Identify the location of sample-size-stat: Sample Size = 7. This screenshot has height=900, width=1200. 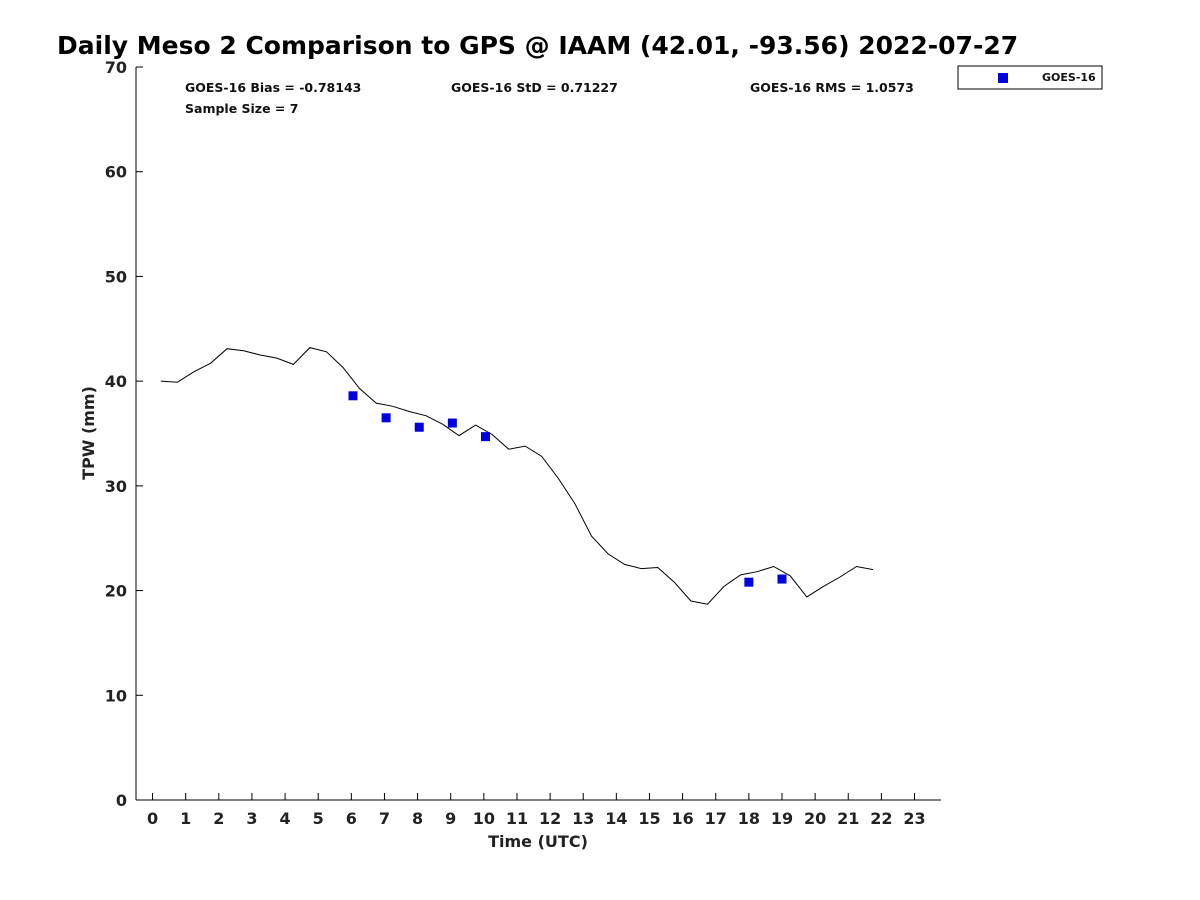
(241, 108).